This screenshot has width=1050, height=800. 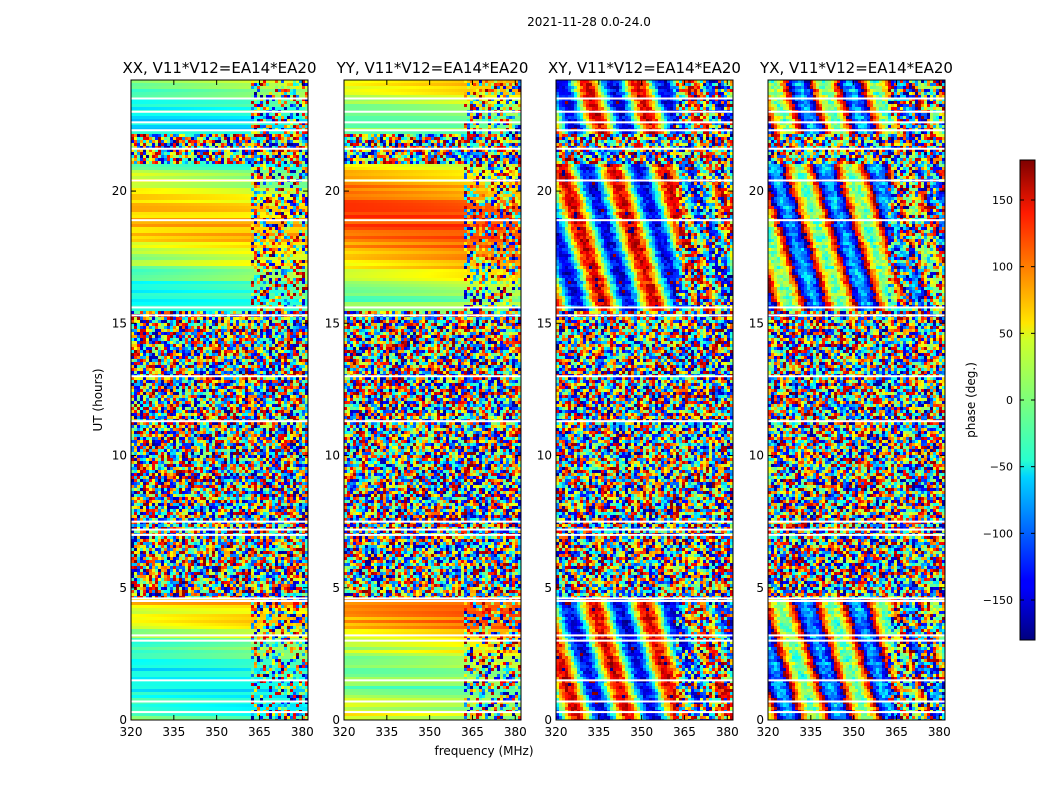 What do you see at coordinates (644, 400) in the screenshot?
I see `phase-heatmap-xy` at bounding box center [644, 400].